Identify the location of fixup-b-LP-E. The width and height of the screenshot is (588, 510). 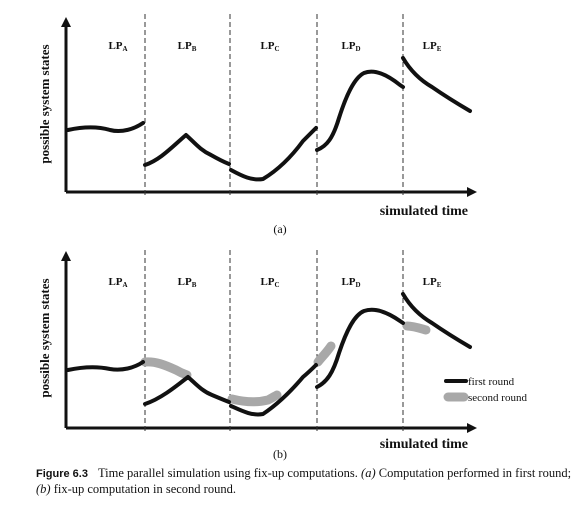
(416, 328).